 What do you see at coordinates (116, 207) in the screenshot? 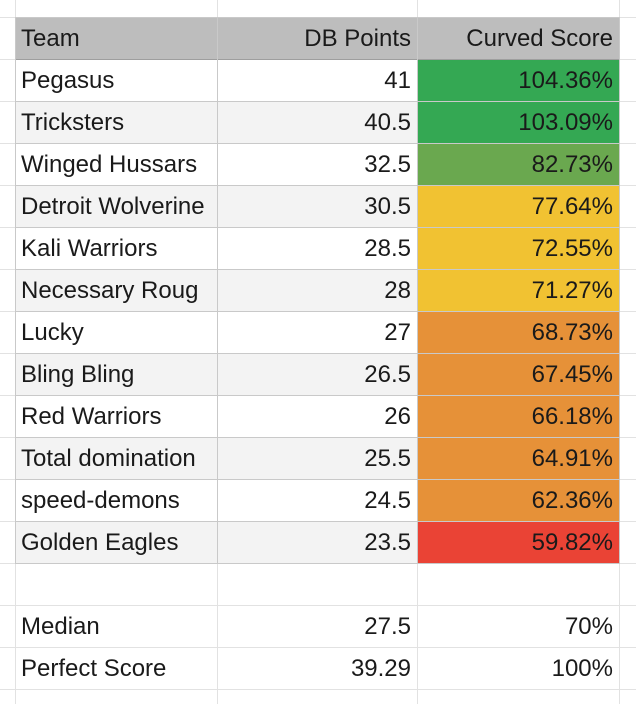
I see `team-name-cell: Detroit Wolverine` at bounding box center [116, 207].